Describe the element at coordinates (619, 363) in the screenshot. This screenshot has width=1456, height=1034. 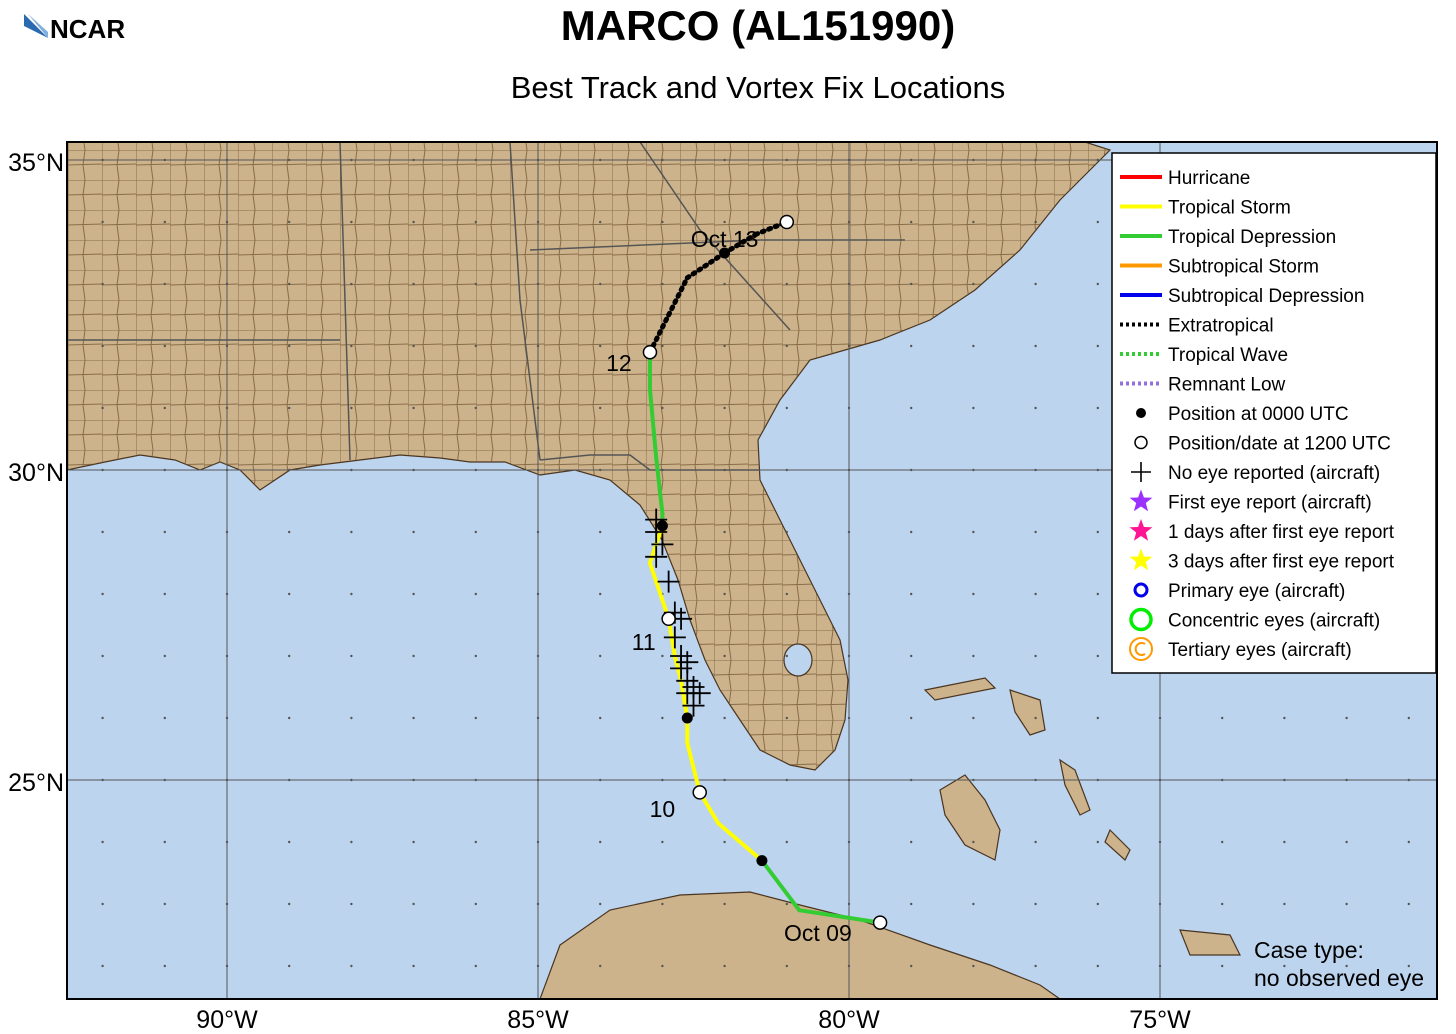
I see `date-label: 12` at that location.